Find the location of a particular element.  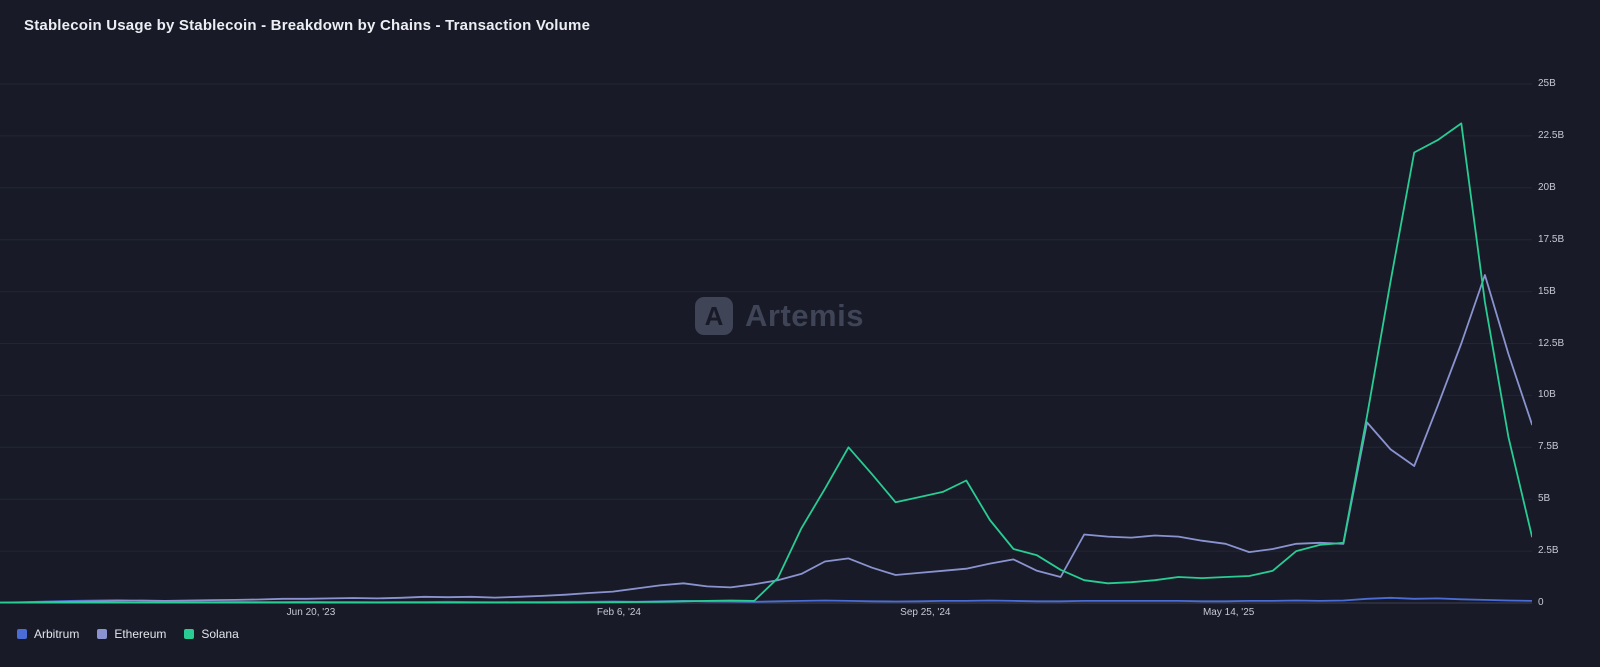

legend-item-solana: Solana is located at coordinates (211, 634).